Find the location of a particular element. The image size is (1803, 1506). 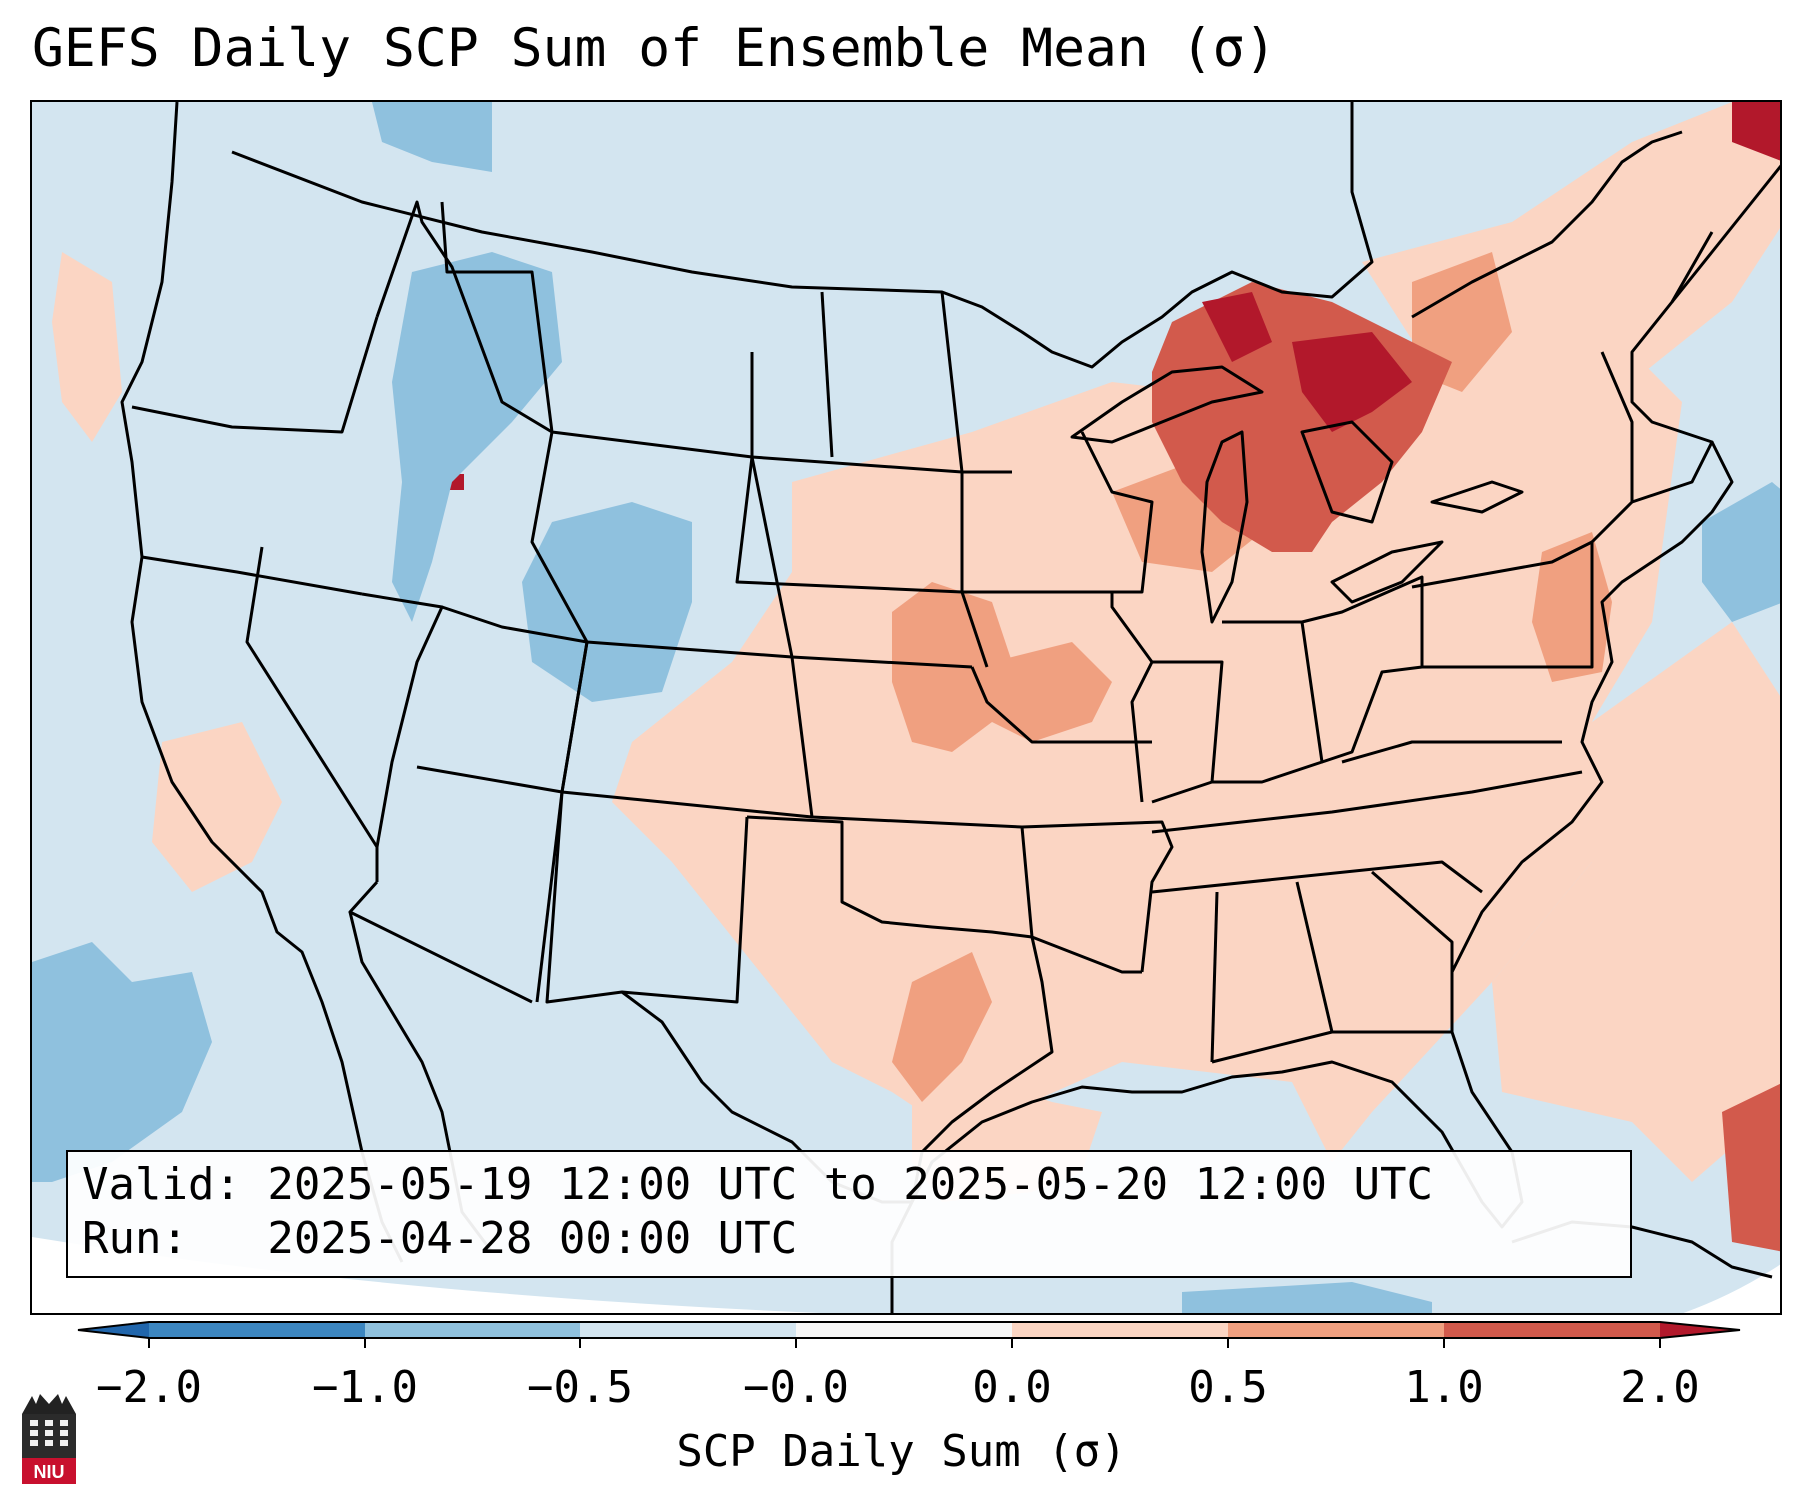

border-tn-south is located at coordinates (1317, 877).